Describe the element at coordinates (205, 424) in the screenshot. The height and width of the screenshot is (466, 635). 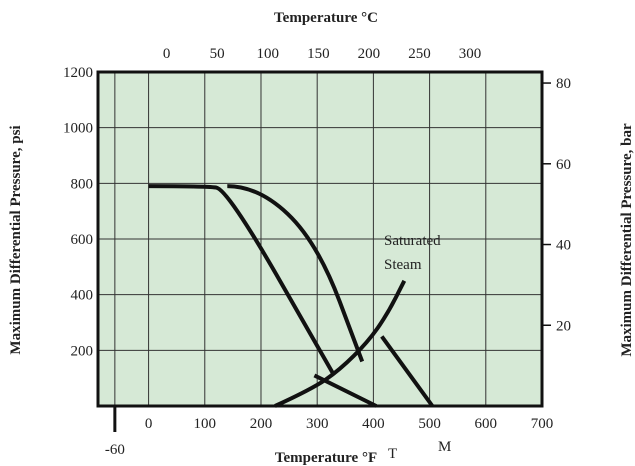
I see `x-tick-label-f: 100` at that location.